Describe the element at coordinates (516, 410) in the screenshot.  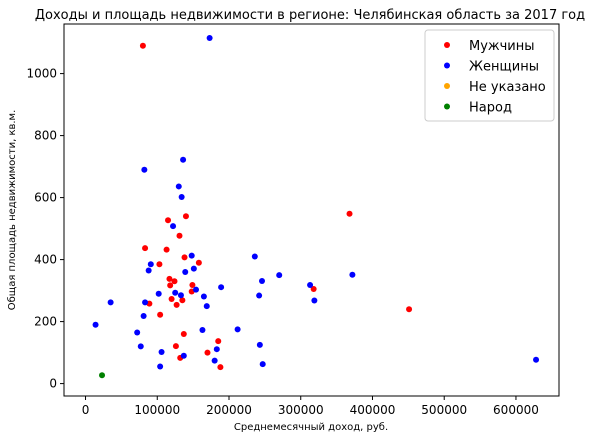
I see `x-tick-label: 600000` at that location.